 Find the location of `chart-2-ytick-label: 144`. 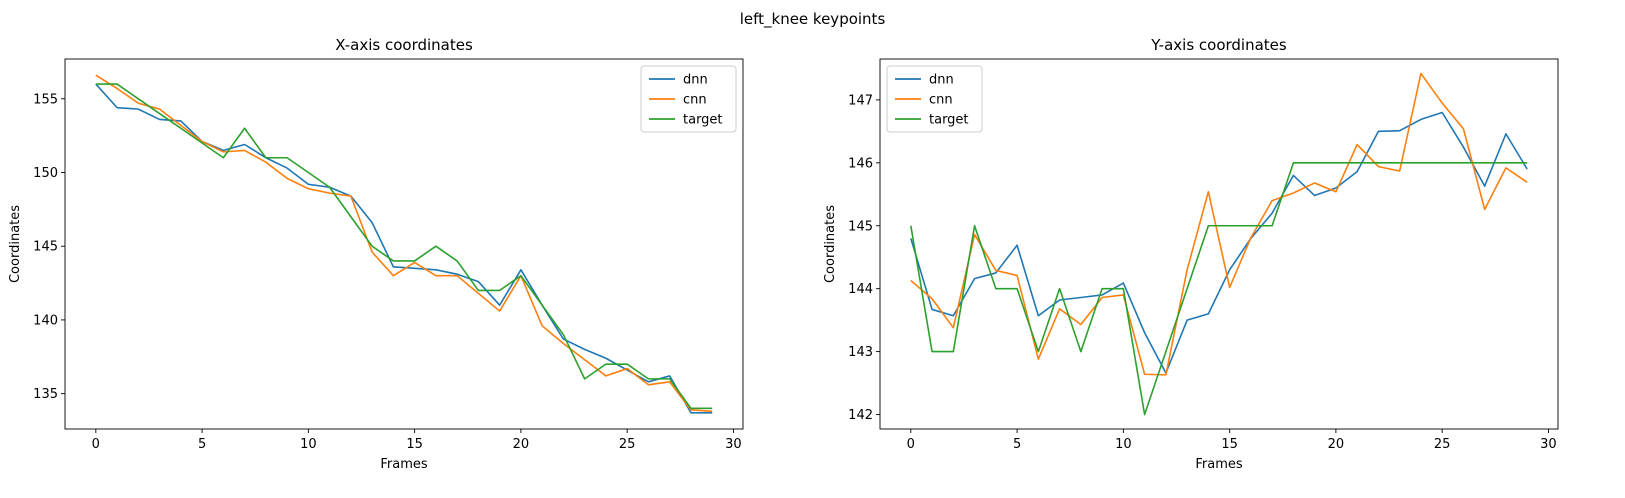

chart-2-ytick-label: 144 is located at coordinates (860, 289).